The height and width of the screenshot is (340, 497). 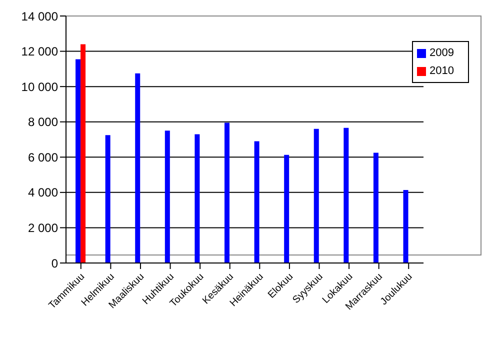 I want to click on legend-label: 2010, so click(x=442, y=71).